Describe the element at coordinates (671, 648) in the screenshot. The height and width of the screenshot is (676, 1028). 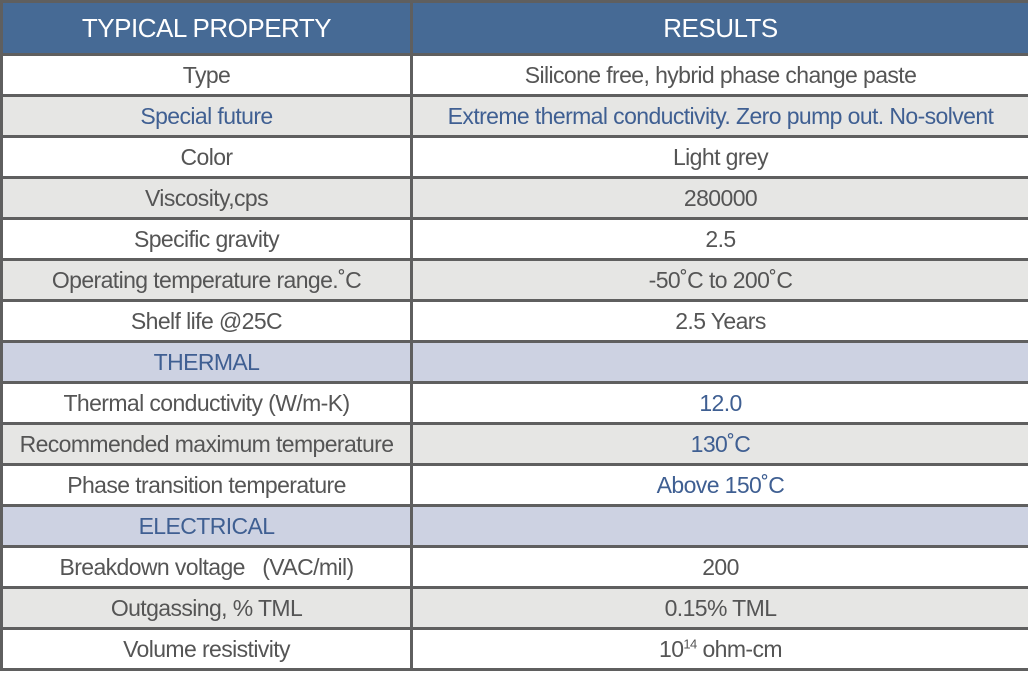
I see `result-base: 10` at that location.